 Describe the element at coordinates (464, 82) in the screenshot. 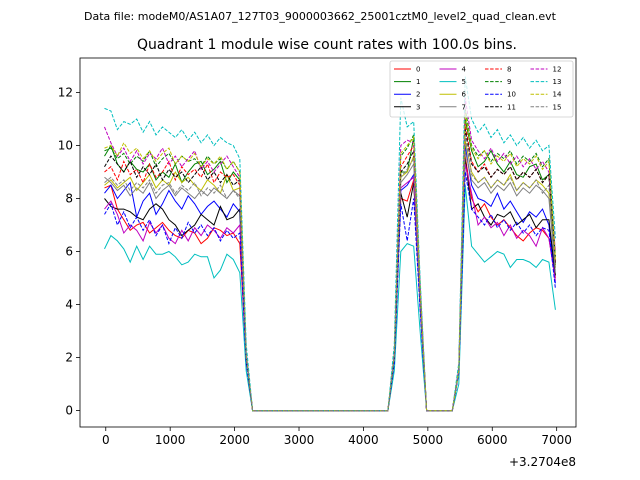

I see `legend-label-5: 5` at that location.